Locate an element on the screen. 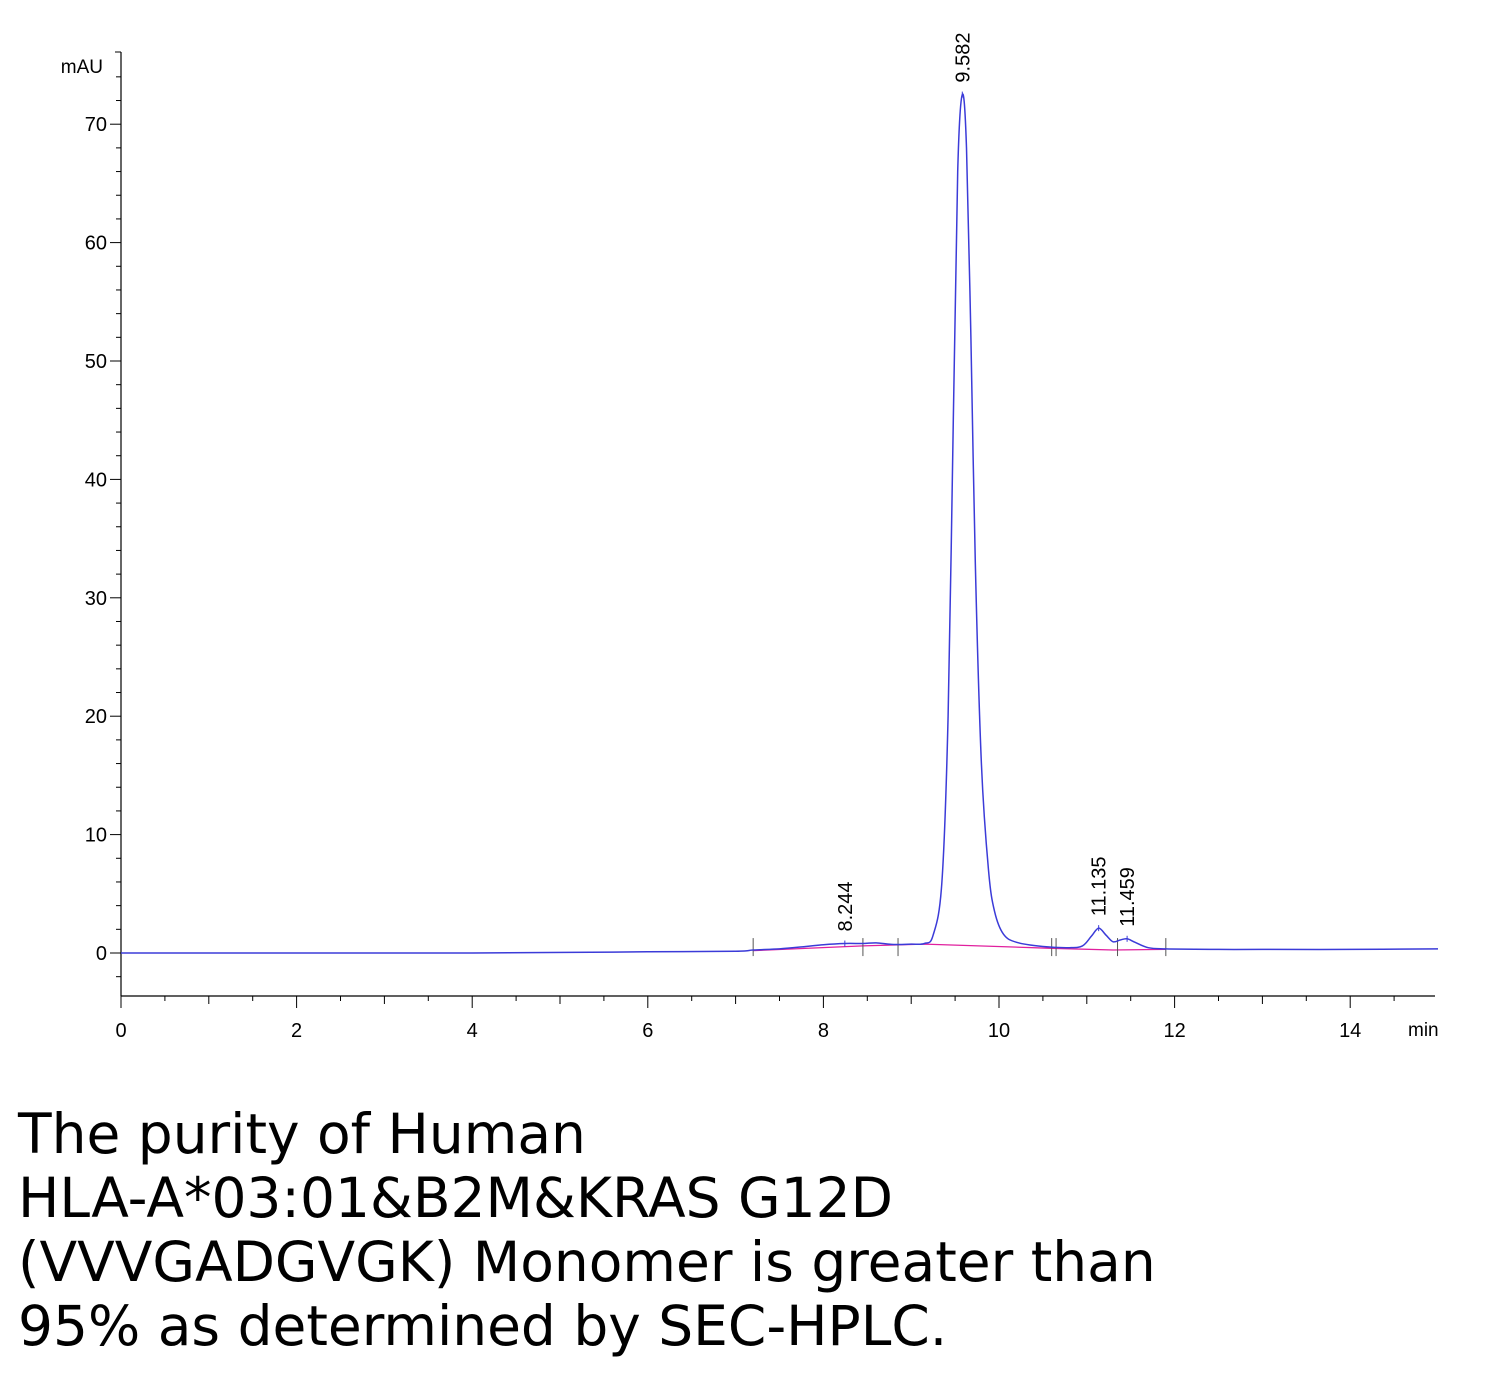 Image resolution: width=1500 pixels, height=1384 pixels. y-tick-label: 40 is located at coordinates (96, 480).